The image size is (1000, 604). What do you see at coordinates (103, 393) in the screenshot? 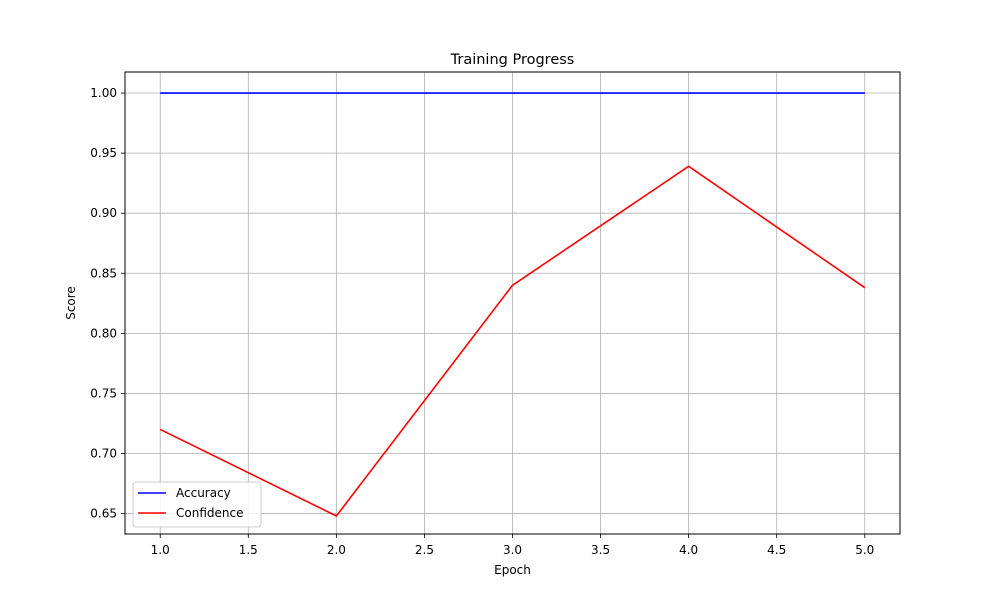
I see `y-tick-label: 0.75` at bounding box center [103, 393].